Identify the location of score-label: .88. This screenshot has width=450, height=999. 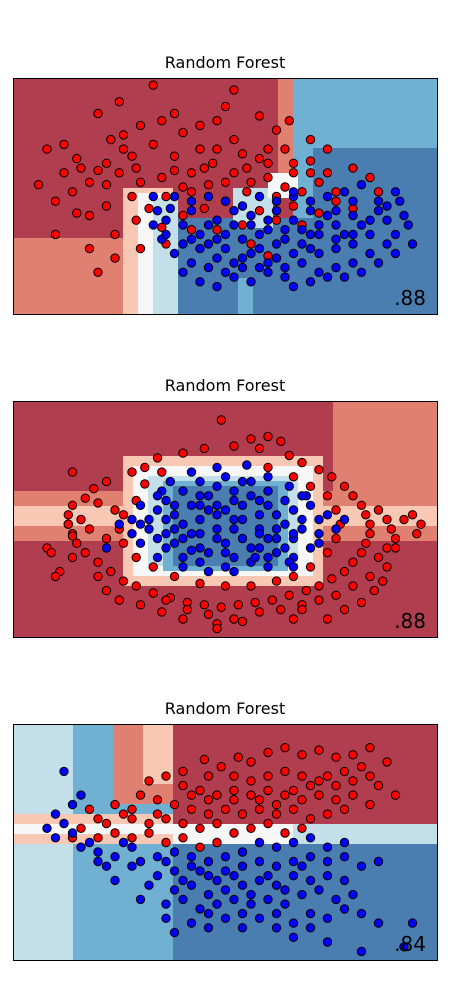
(410, 621).